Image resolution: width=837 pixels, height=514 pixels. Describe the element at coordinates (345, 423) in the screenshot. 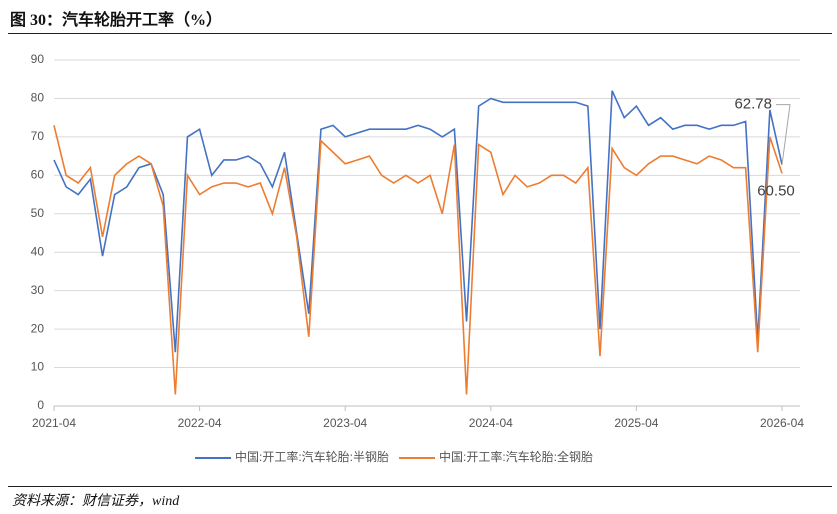

I see `x-tick-label: 2023-04` at that location.